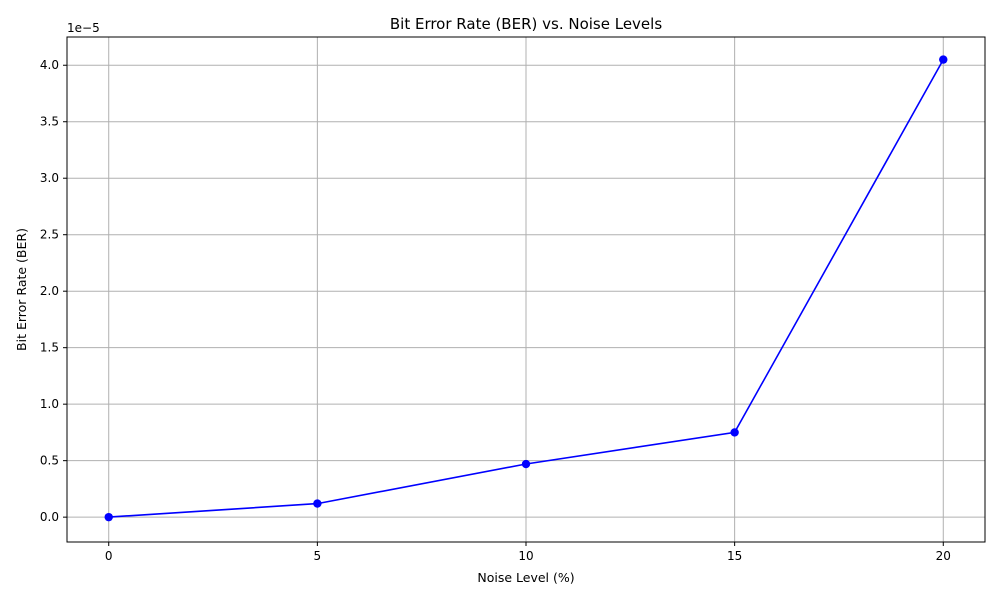  What do you see at coordinates (83, 28) in the screenshot?
I see `y-offset-label: 1e−5` at bounding box center [83, 28].